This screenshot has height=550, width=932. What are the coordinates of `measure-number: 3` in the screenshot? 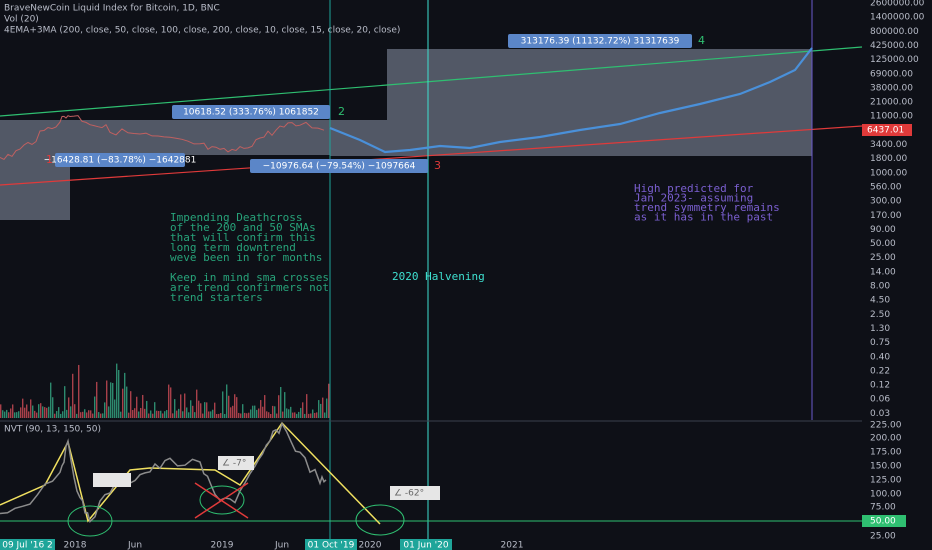 It's located at (437, 165).